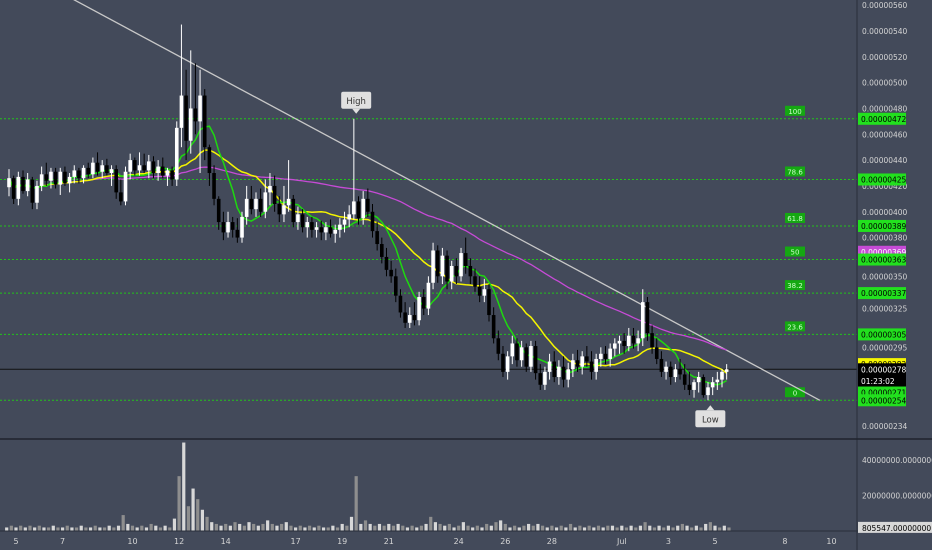 The width and height of the screenshot is (932, 550). What do you see at coordinates (884, 369) in the screenshot?
I see `price-badge-label: 0.00000278` at bounding box center [884, 369].